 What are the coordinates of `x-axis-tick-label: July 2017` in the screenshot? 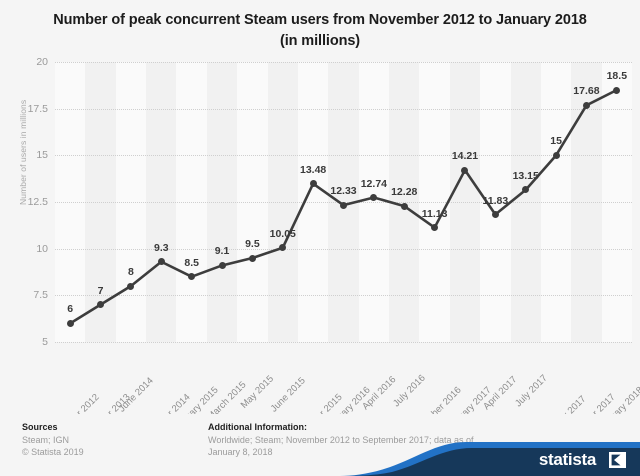 It's located at (531, 391).